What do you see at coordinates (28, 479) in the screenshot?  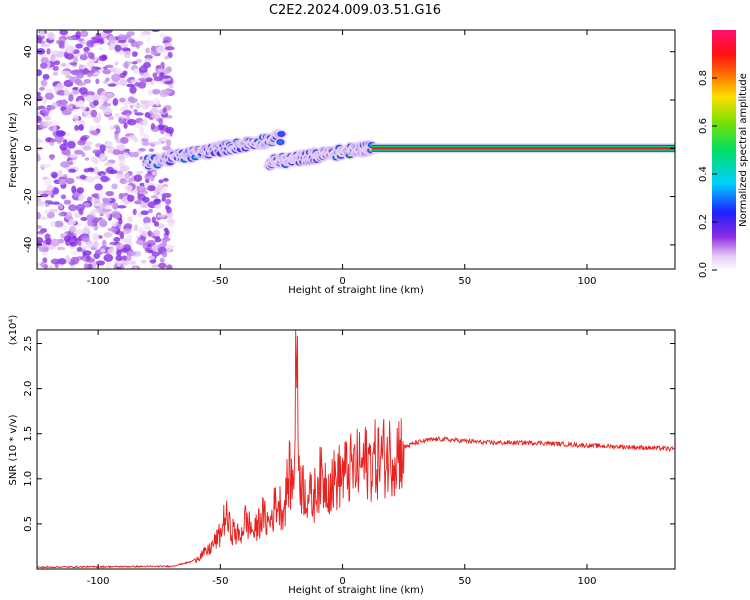 I see `y-tick-label: 1.0` at bounding box center [28, 479].